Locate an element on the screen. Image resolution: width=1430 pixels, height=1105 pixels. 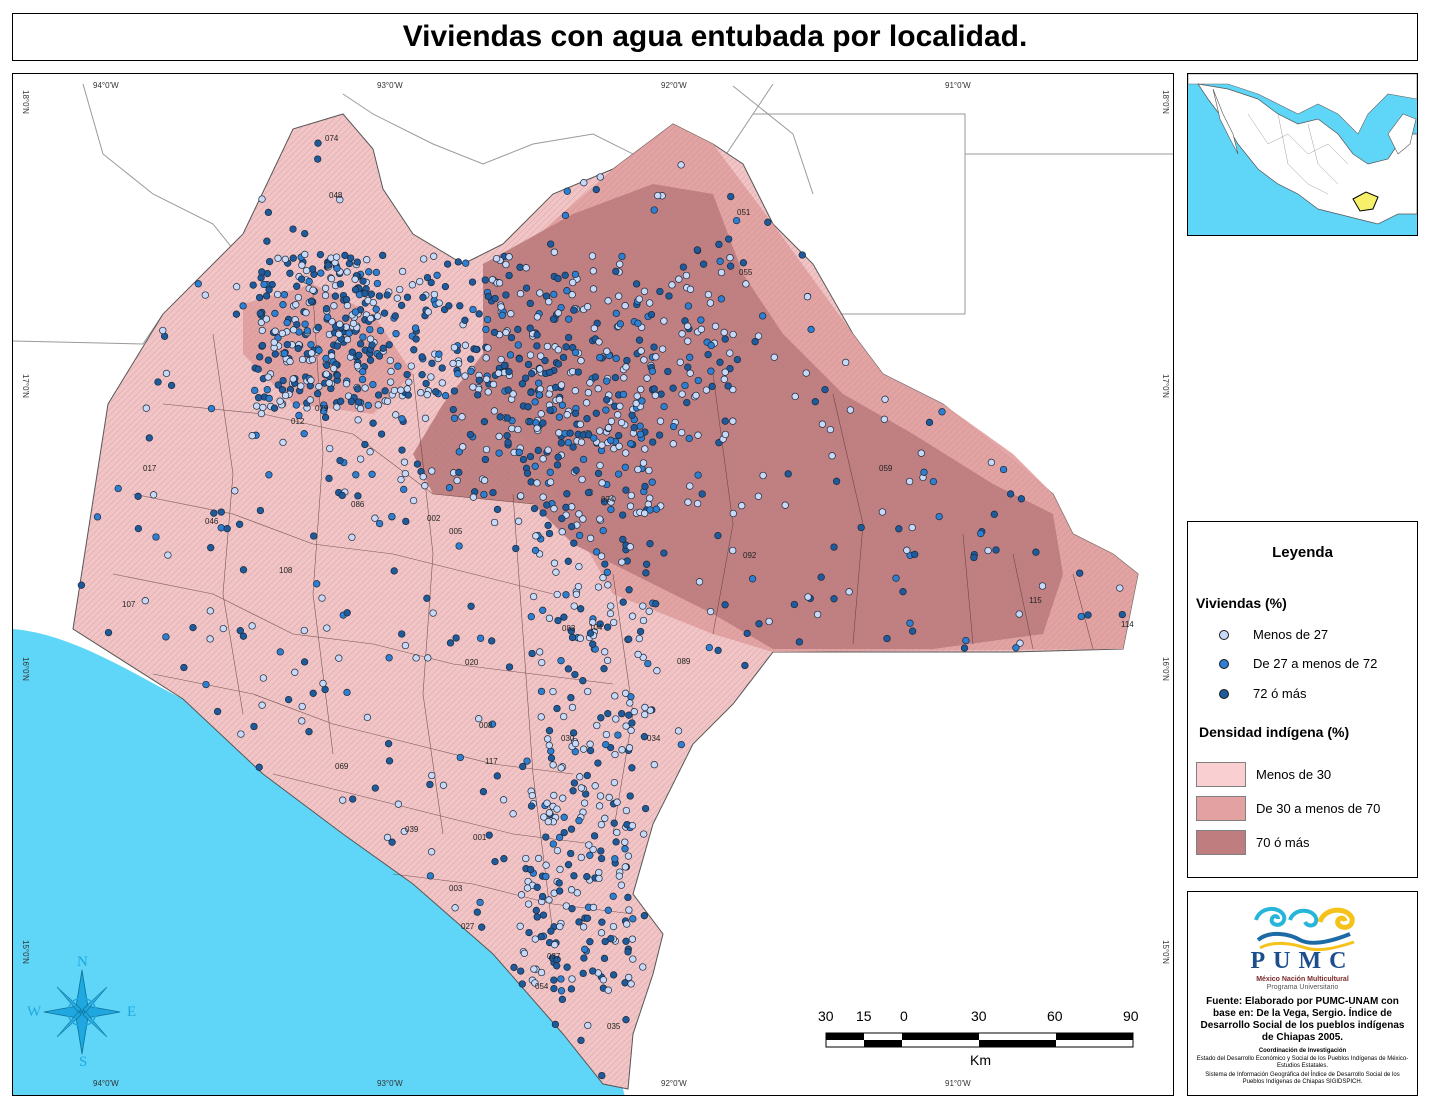
municipality-label: 048 is located at coordinates (336, 195).